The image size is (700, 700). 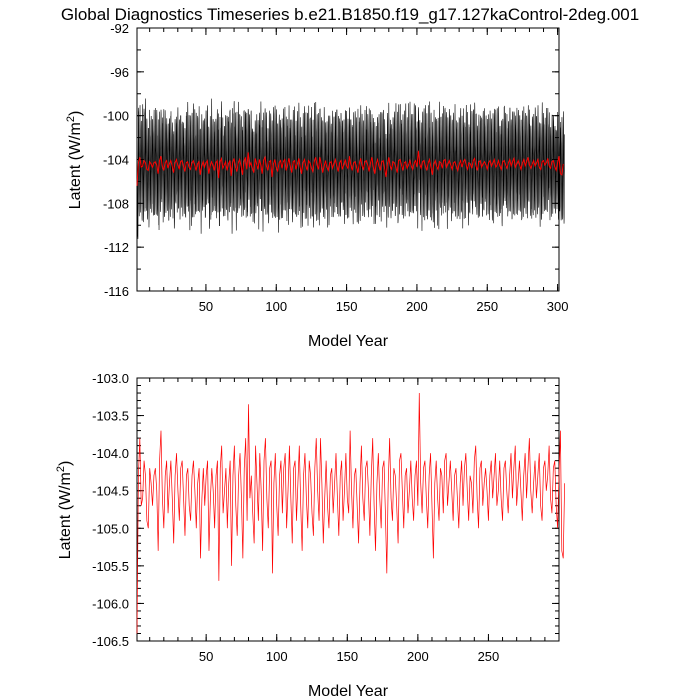 What do you see at coordinates (110, 566) in the screenshot?
I see `bot-ytick-label: -105.5` at bounding box center [110, 566].